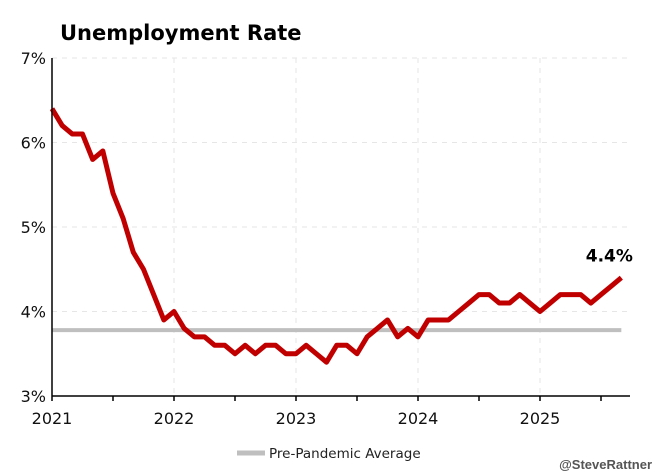 This screenshot has height=472, width=658. Describe the element at coordinates (33, 58) in the screenshot. I see `y-tick-label: 7%` at that location.